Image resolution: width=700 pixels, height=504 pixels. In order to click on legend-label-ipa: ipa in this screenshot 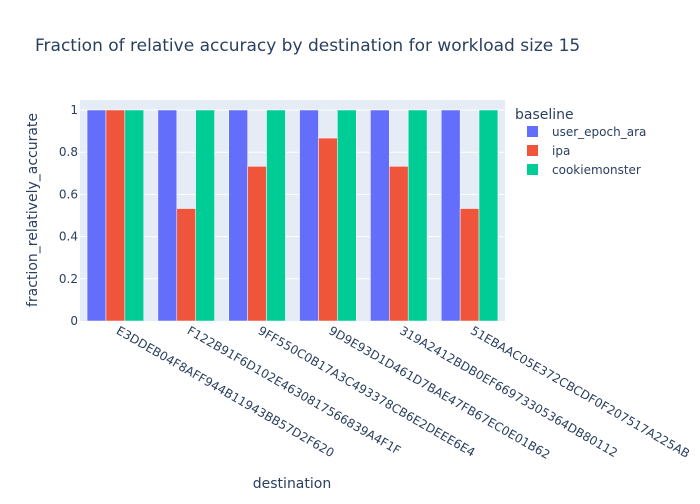, I will do `click(561, 151)`.